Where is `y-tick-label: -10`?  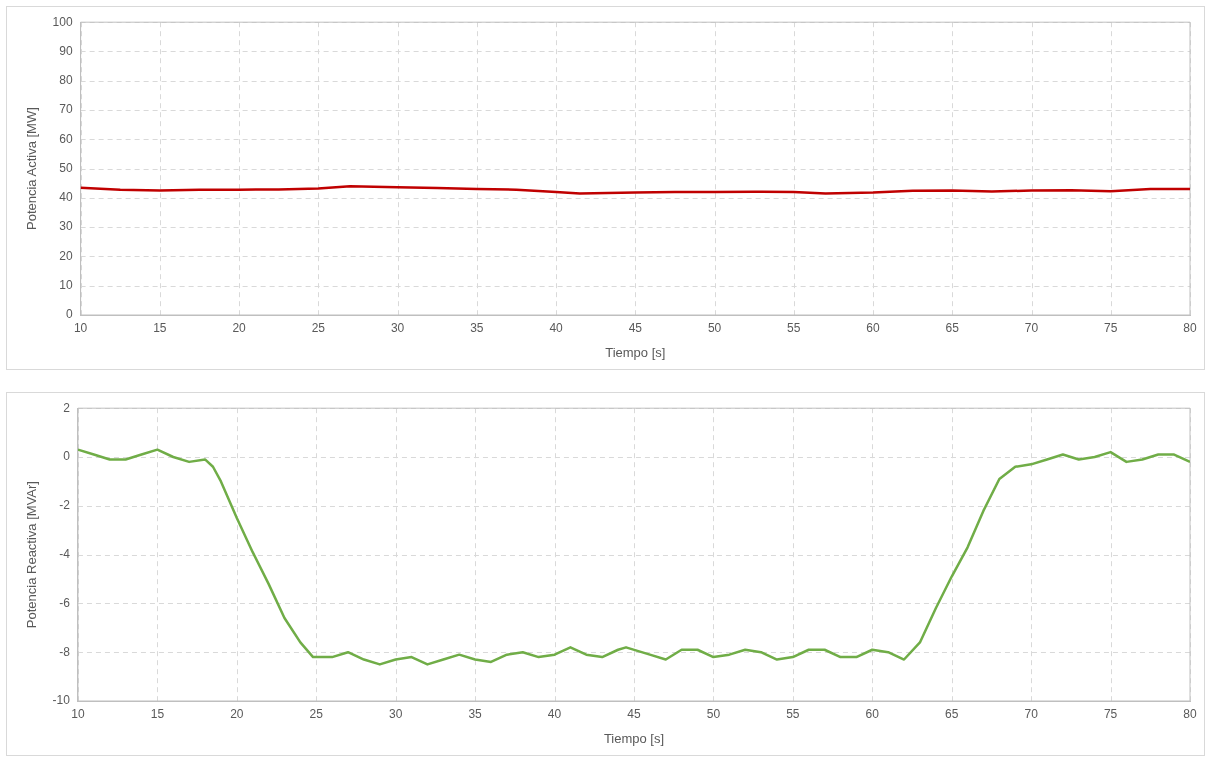 y-tick-label: -10 is located at coordinates (61, 700).